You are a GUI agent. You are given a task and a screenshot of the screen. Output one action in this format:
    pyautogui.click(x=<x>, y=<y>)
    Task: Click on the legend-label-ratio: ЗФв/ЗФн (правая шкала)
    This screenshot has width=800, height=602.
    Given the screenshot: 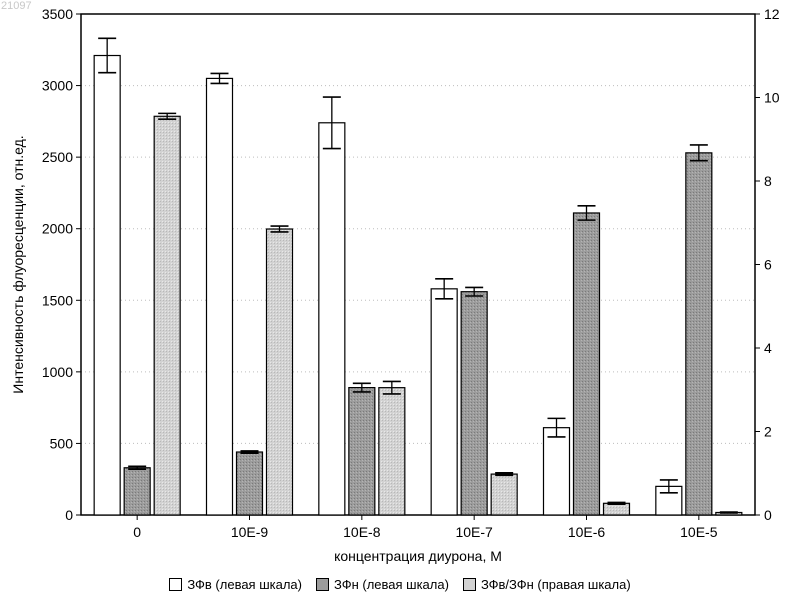 What is the action you would take?
    pyautogui.click(x=556, y=584)
    